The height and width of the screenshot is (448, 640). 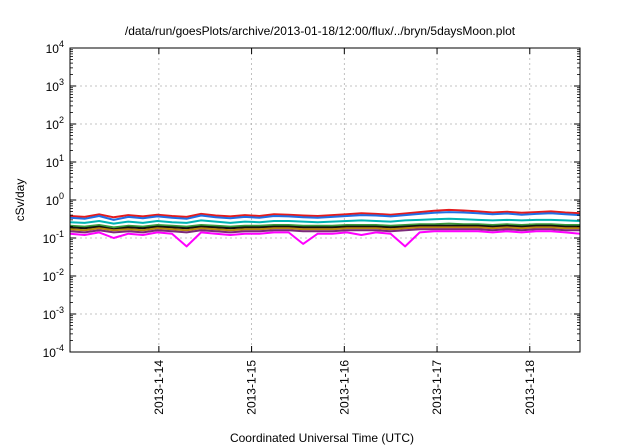 What do you see at coordinates (53, 351) in the screenshot?
I see `y-tick-label: 10⁻⁴` at bounding box center [53, 351].